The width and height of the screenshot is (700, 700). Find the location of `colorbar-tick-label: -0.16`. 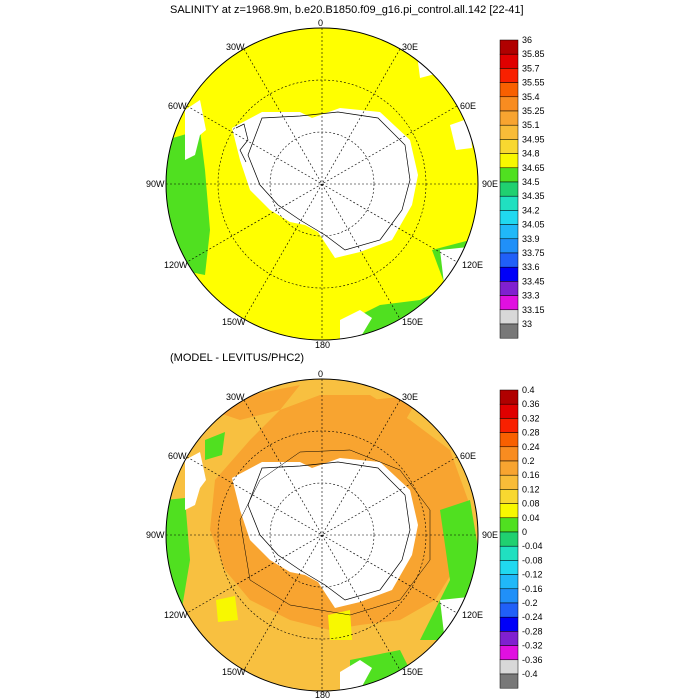

colorbar-tick-label: -0.16 is located at coordinates (532, 589).